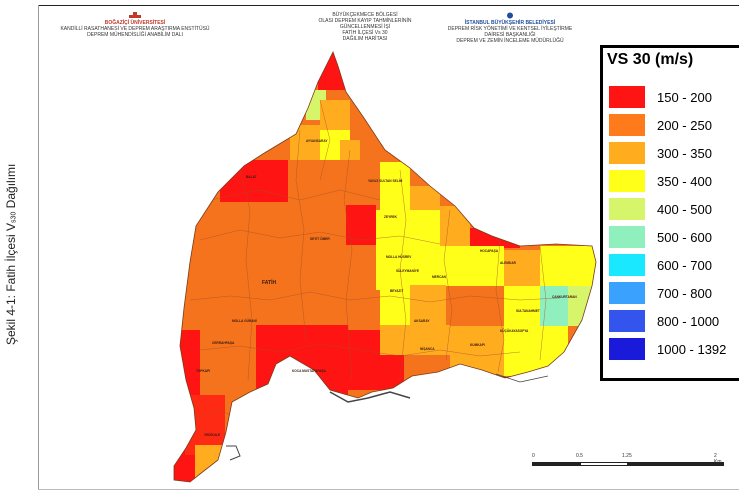 Image resolution: width=739 pixels, height=500 pixels. I want to click on legend-label: 400 - 500, so click(684, 209).